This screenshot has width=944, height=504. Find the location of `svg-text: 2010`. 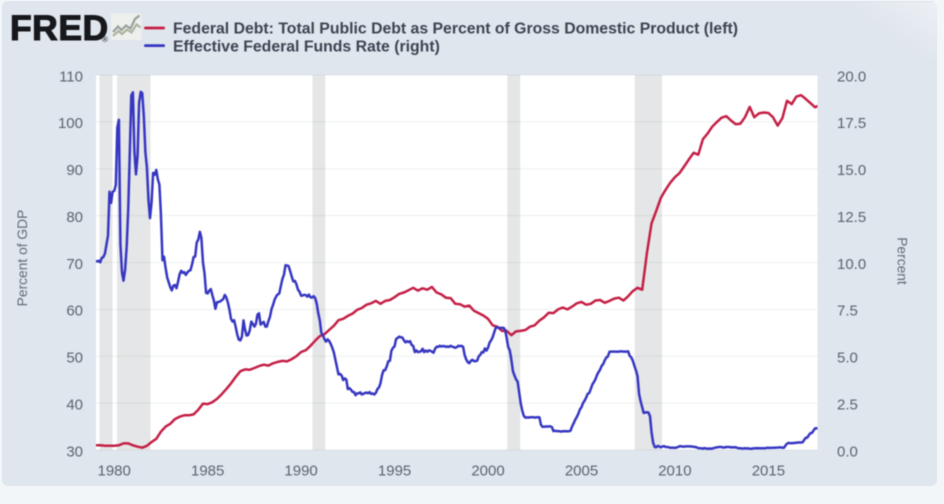

svg-text: 2010 is located at coordinates (674, 471).